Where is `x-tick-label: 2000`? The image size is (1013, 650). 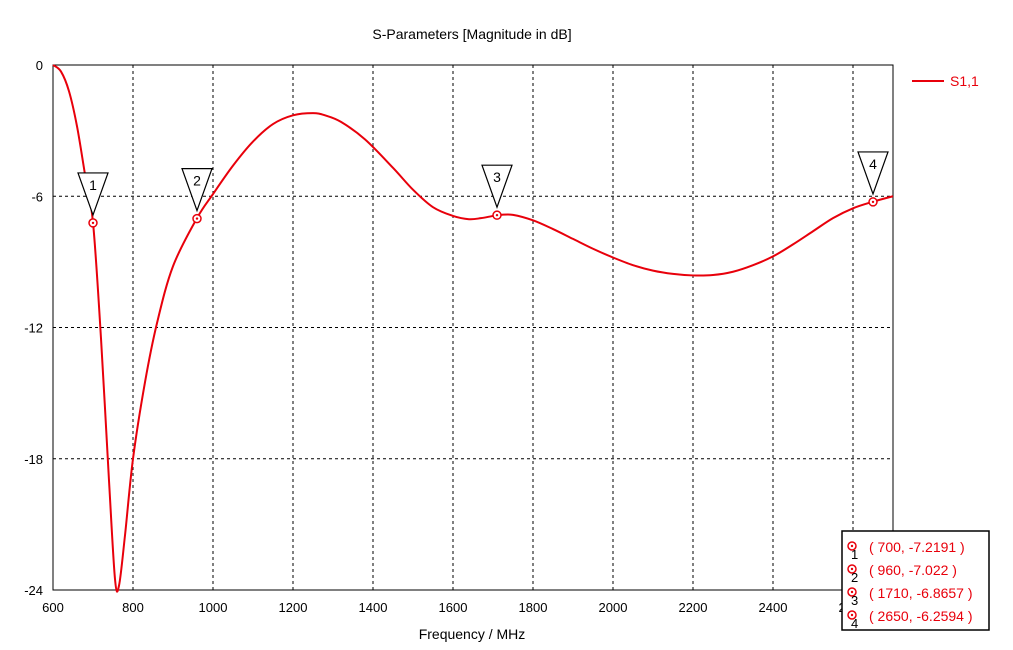 x-tick-label: 2000 is located at coordinates (613, 607).